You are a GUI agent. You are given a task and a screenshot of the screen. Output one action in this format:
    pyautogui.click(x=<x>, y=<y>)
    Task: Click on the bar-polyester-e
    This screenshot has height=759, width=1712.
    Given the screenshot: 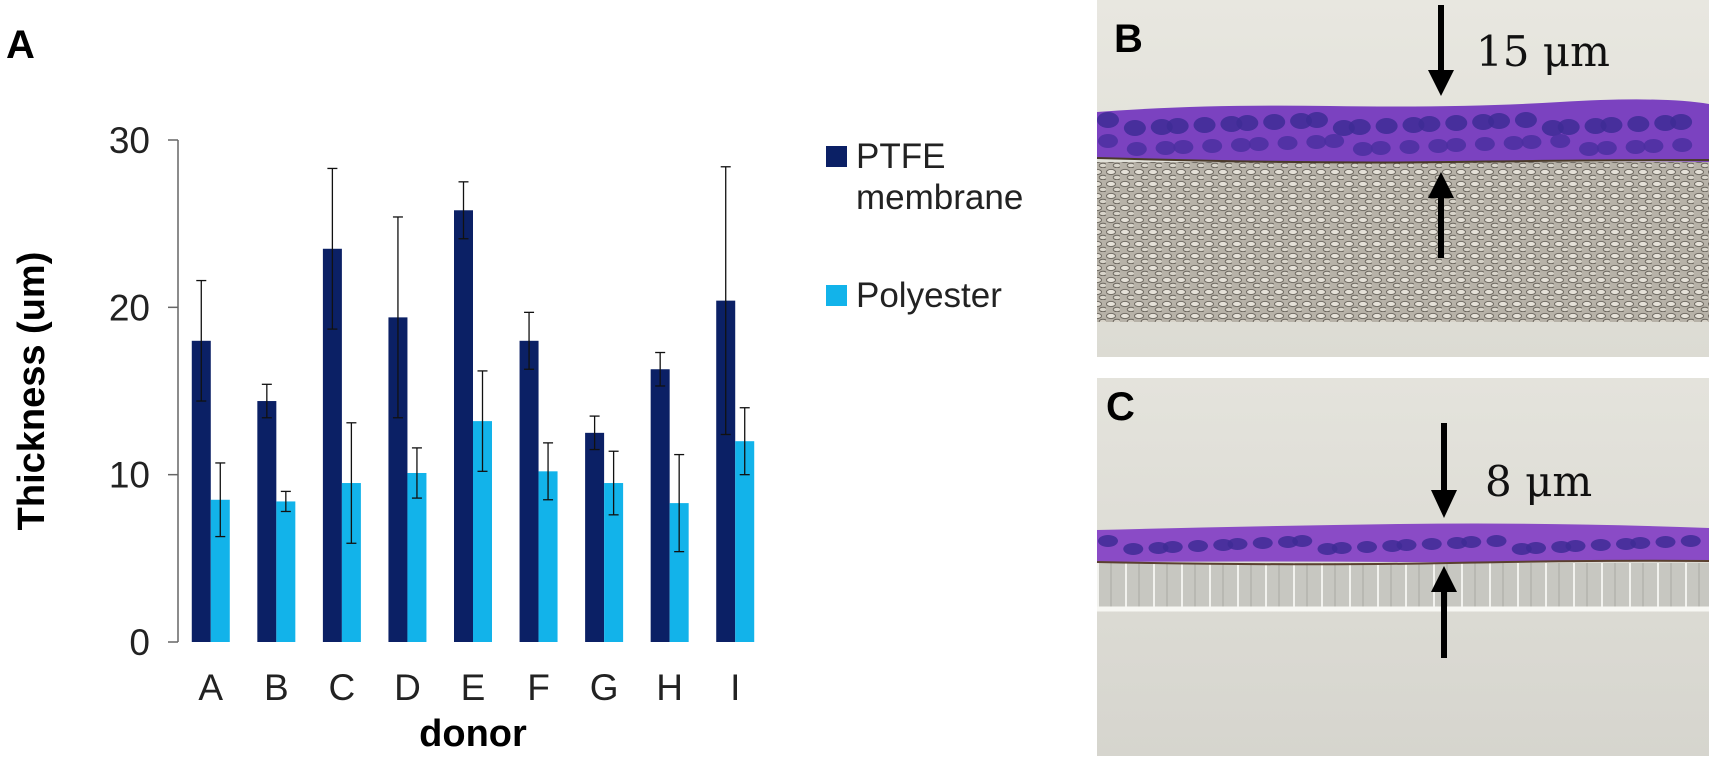 What is the action you would take?
    pyautogui.click(x=482, y=531)
    